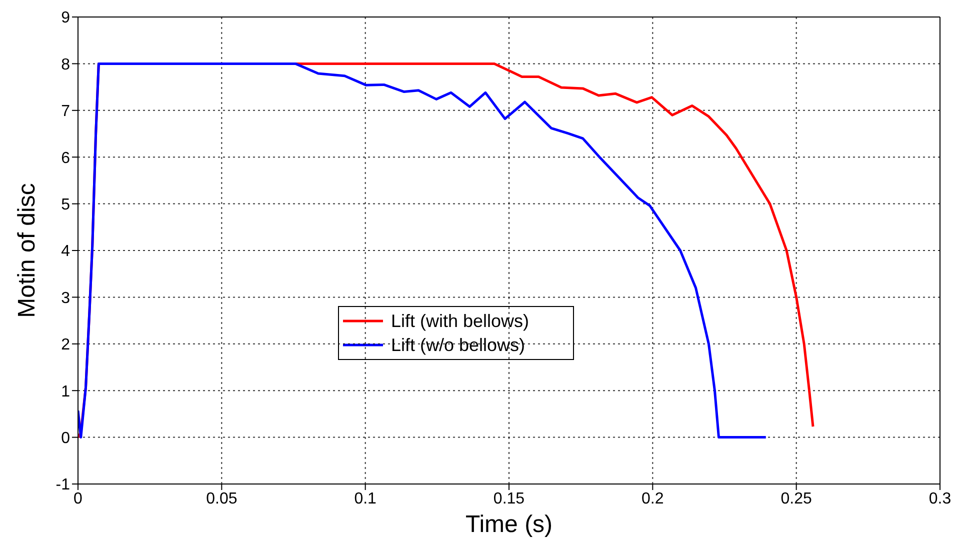 This screenshot has width=963, height=549. I want to click on y-tick-label: 4, so click(65, 251).